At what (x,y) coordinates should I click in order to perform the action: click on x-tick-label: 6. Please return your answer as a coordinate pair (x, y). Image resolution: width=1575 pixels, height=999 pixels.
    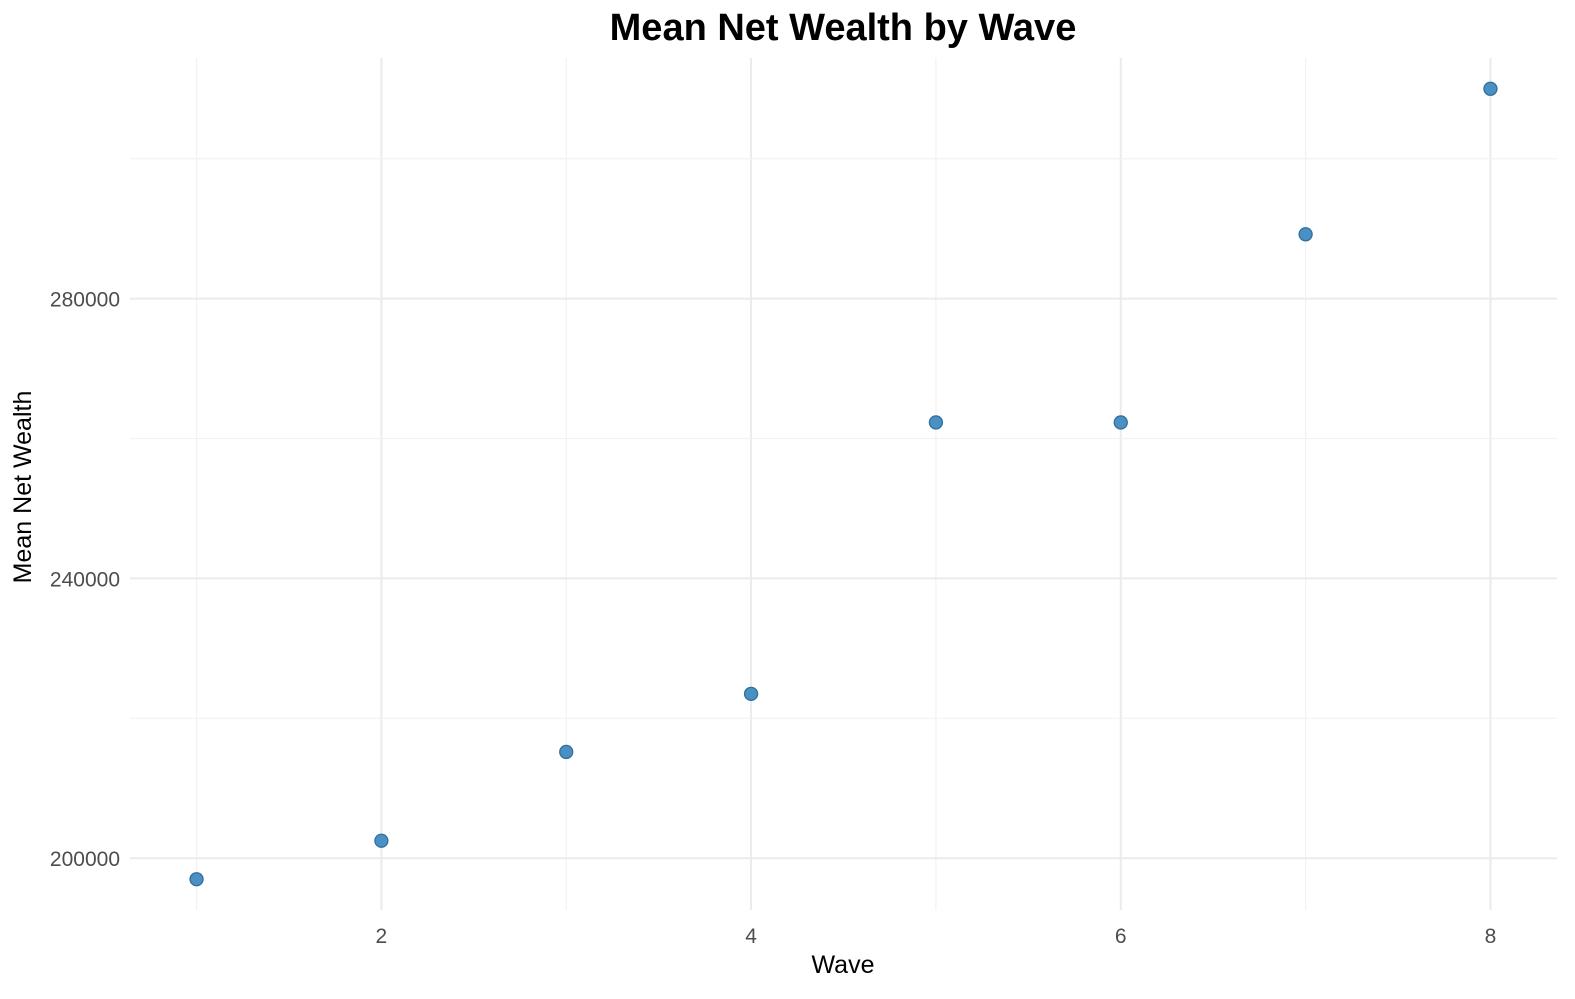
    Looking at the image, I should click on (1121, 936).